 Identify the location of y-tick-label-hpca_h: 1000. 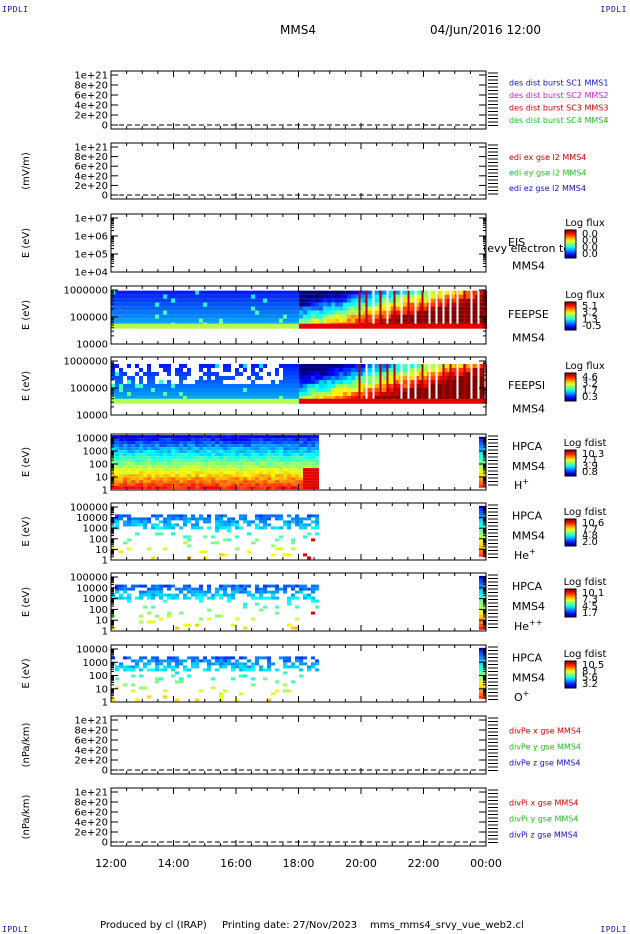
(95, 452).